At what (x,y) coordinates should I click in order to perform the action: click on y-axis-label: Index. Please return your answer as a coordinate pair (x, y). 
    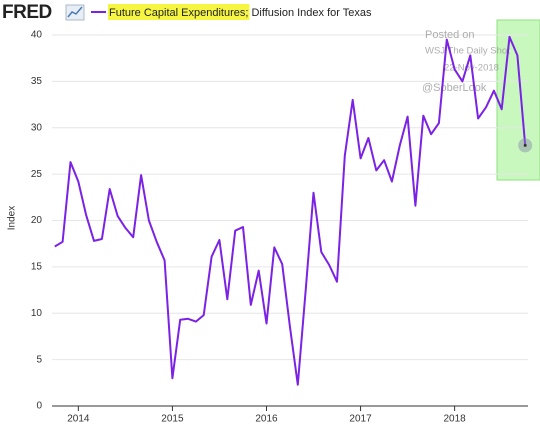
    Looking at the image, I should click on (12, 218).